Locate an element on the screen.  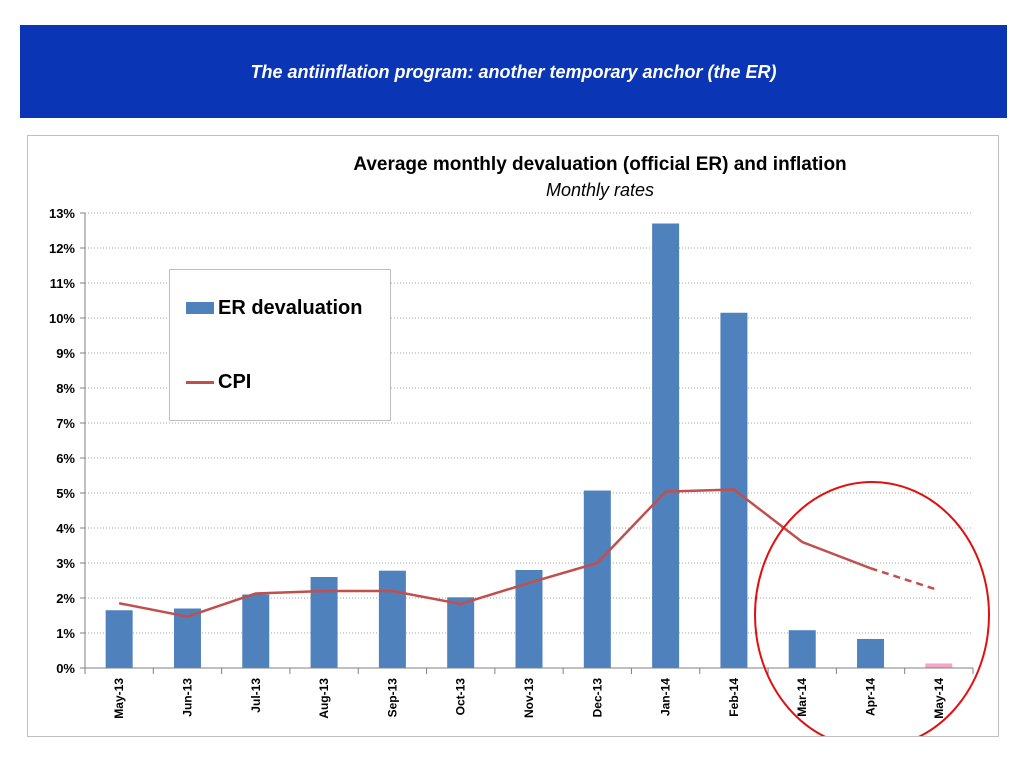
legend-item-cpi: CPI is located at coordinates (218, 382).